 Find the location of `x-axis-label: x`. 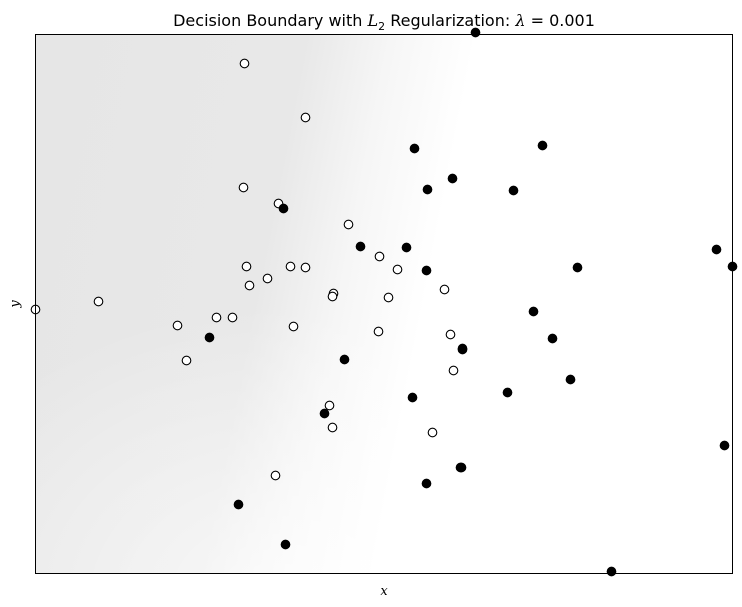

x-axis-label: x is located at coordinates (384, 591).